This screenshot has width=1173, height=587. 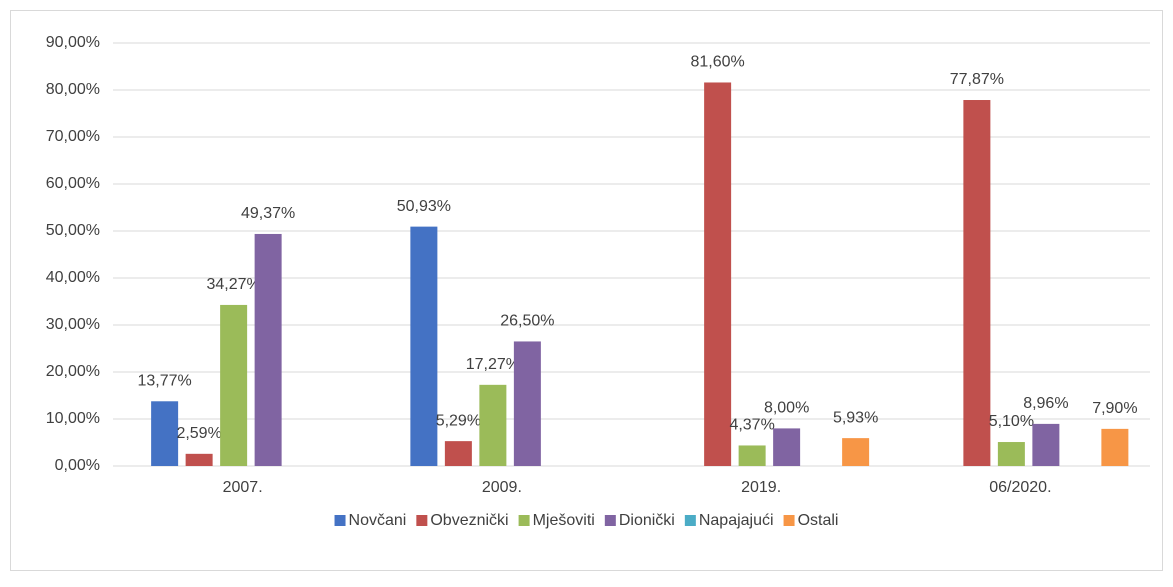 I want to click on x-tick-label: 2007., so click(x=243, y=487).